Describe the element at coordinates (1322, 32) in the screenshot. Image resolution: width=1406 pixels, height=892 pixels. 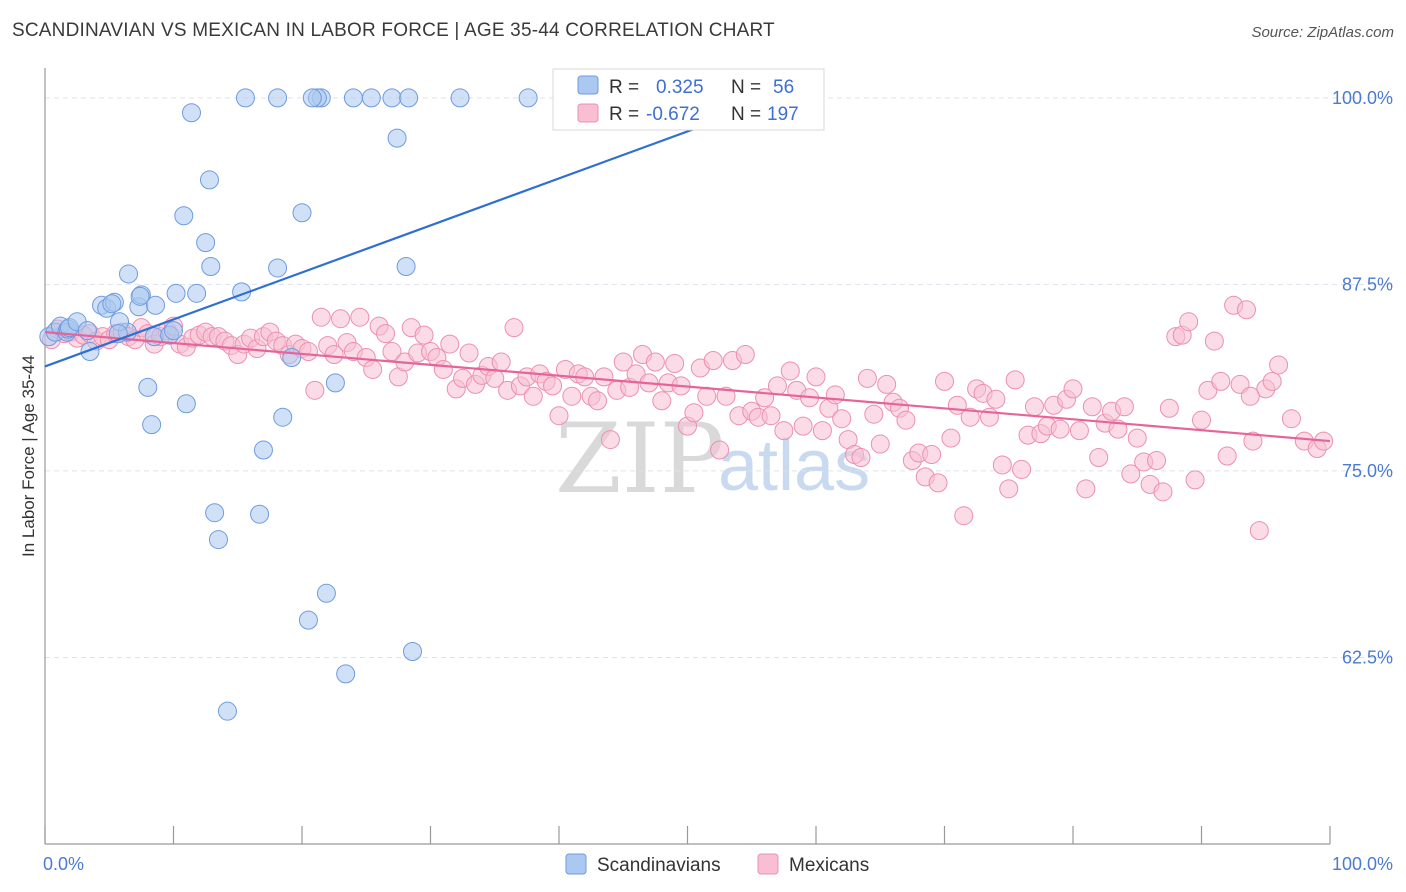
I see `source-credit: Source: ZipAtlas.com` at that location.